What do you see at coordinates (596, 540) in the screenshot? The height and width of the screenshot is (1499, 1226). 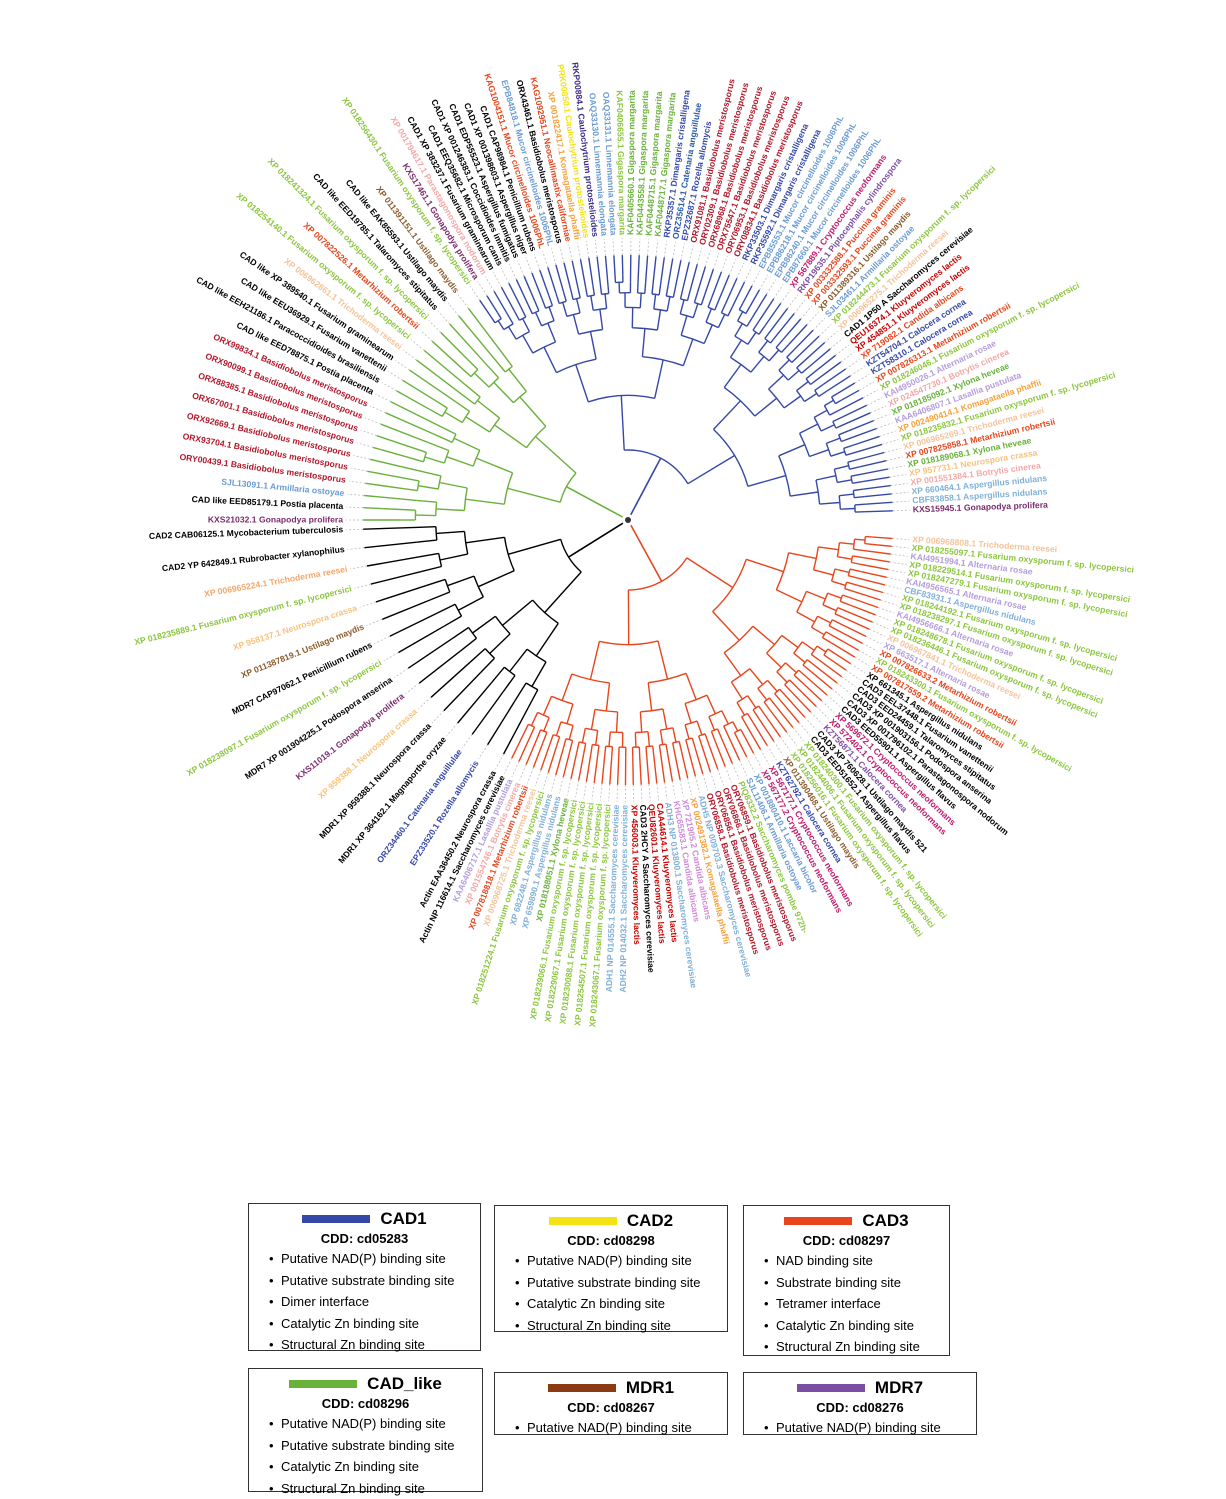 I see `outgroup-MDR-stem-branch` at bounding box center [596, 540].